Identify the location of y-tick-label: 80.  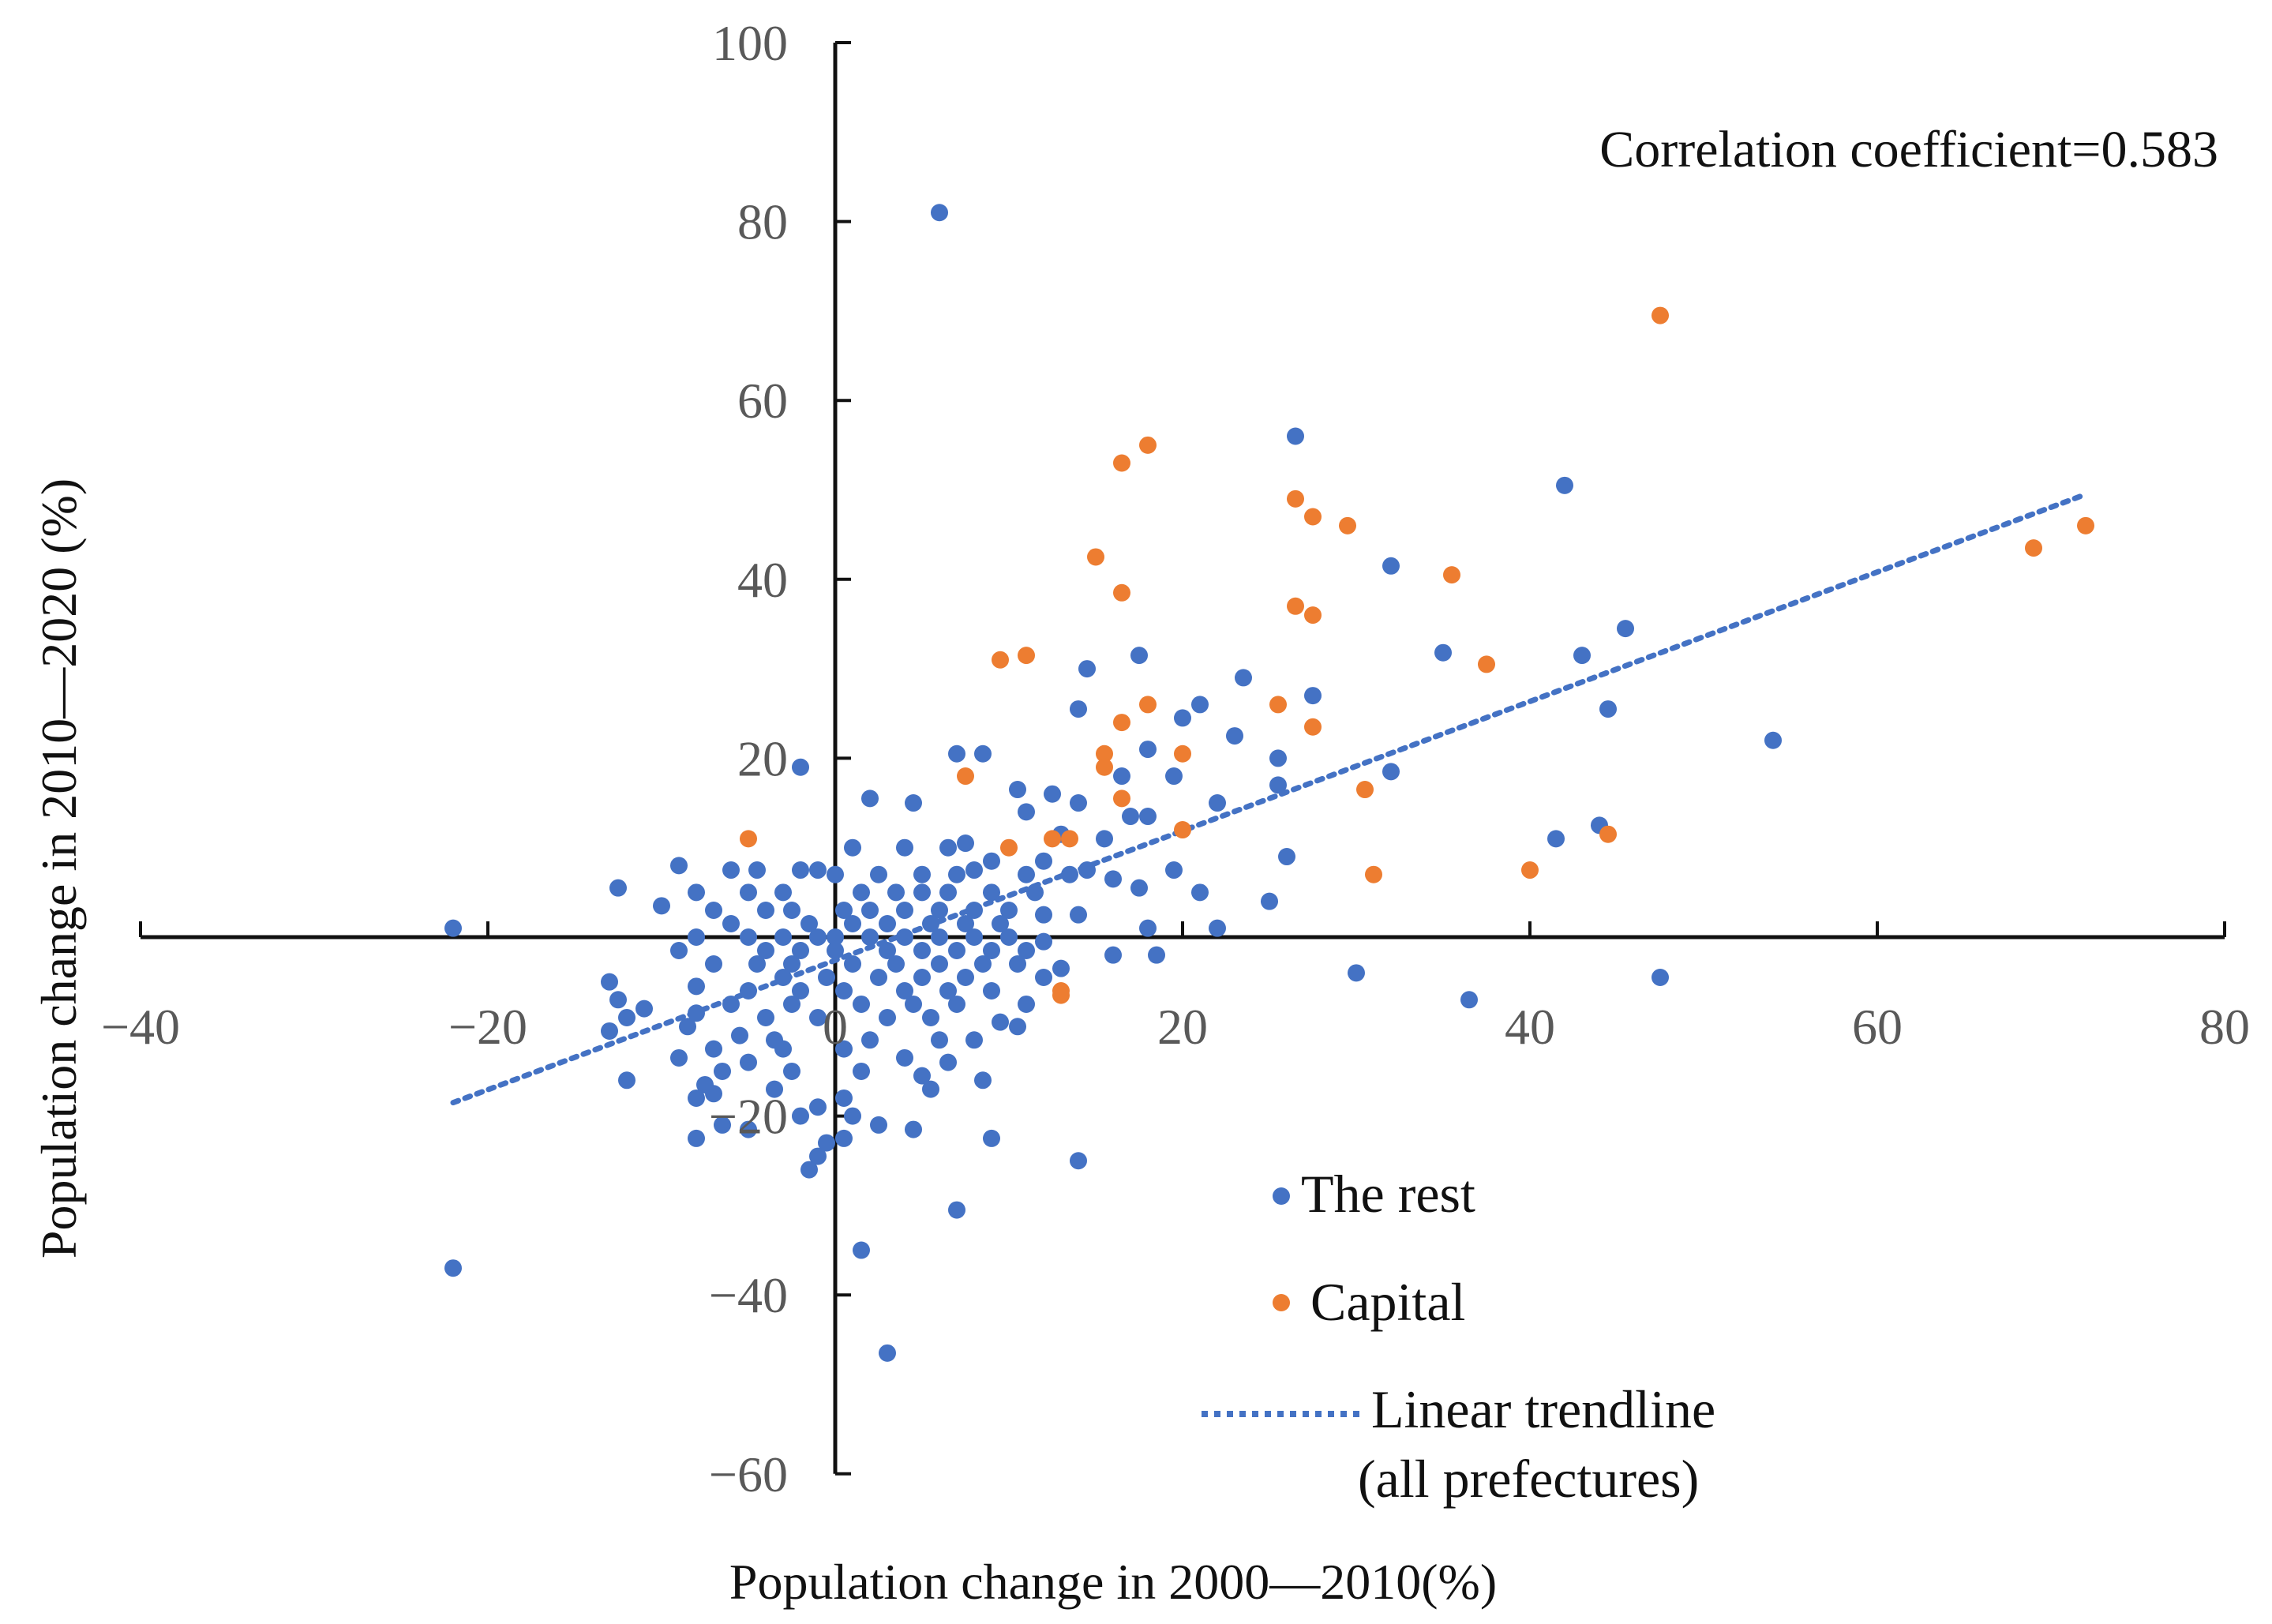
(762, 222).